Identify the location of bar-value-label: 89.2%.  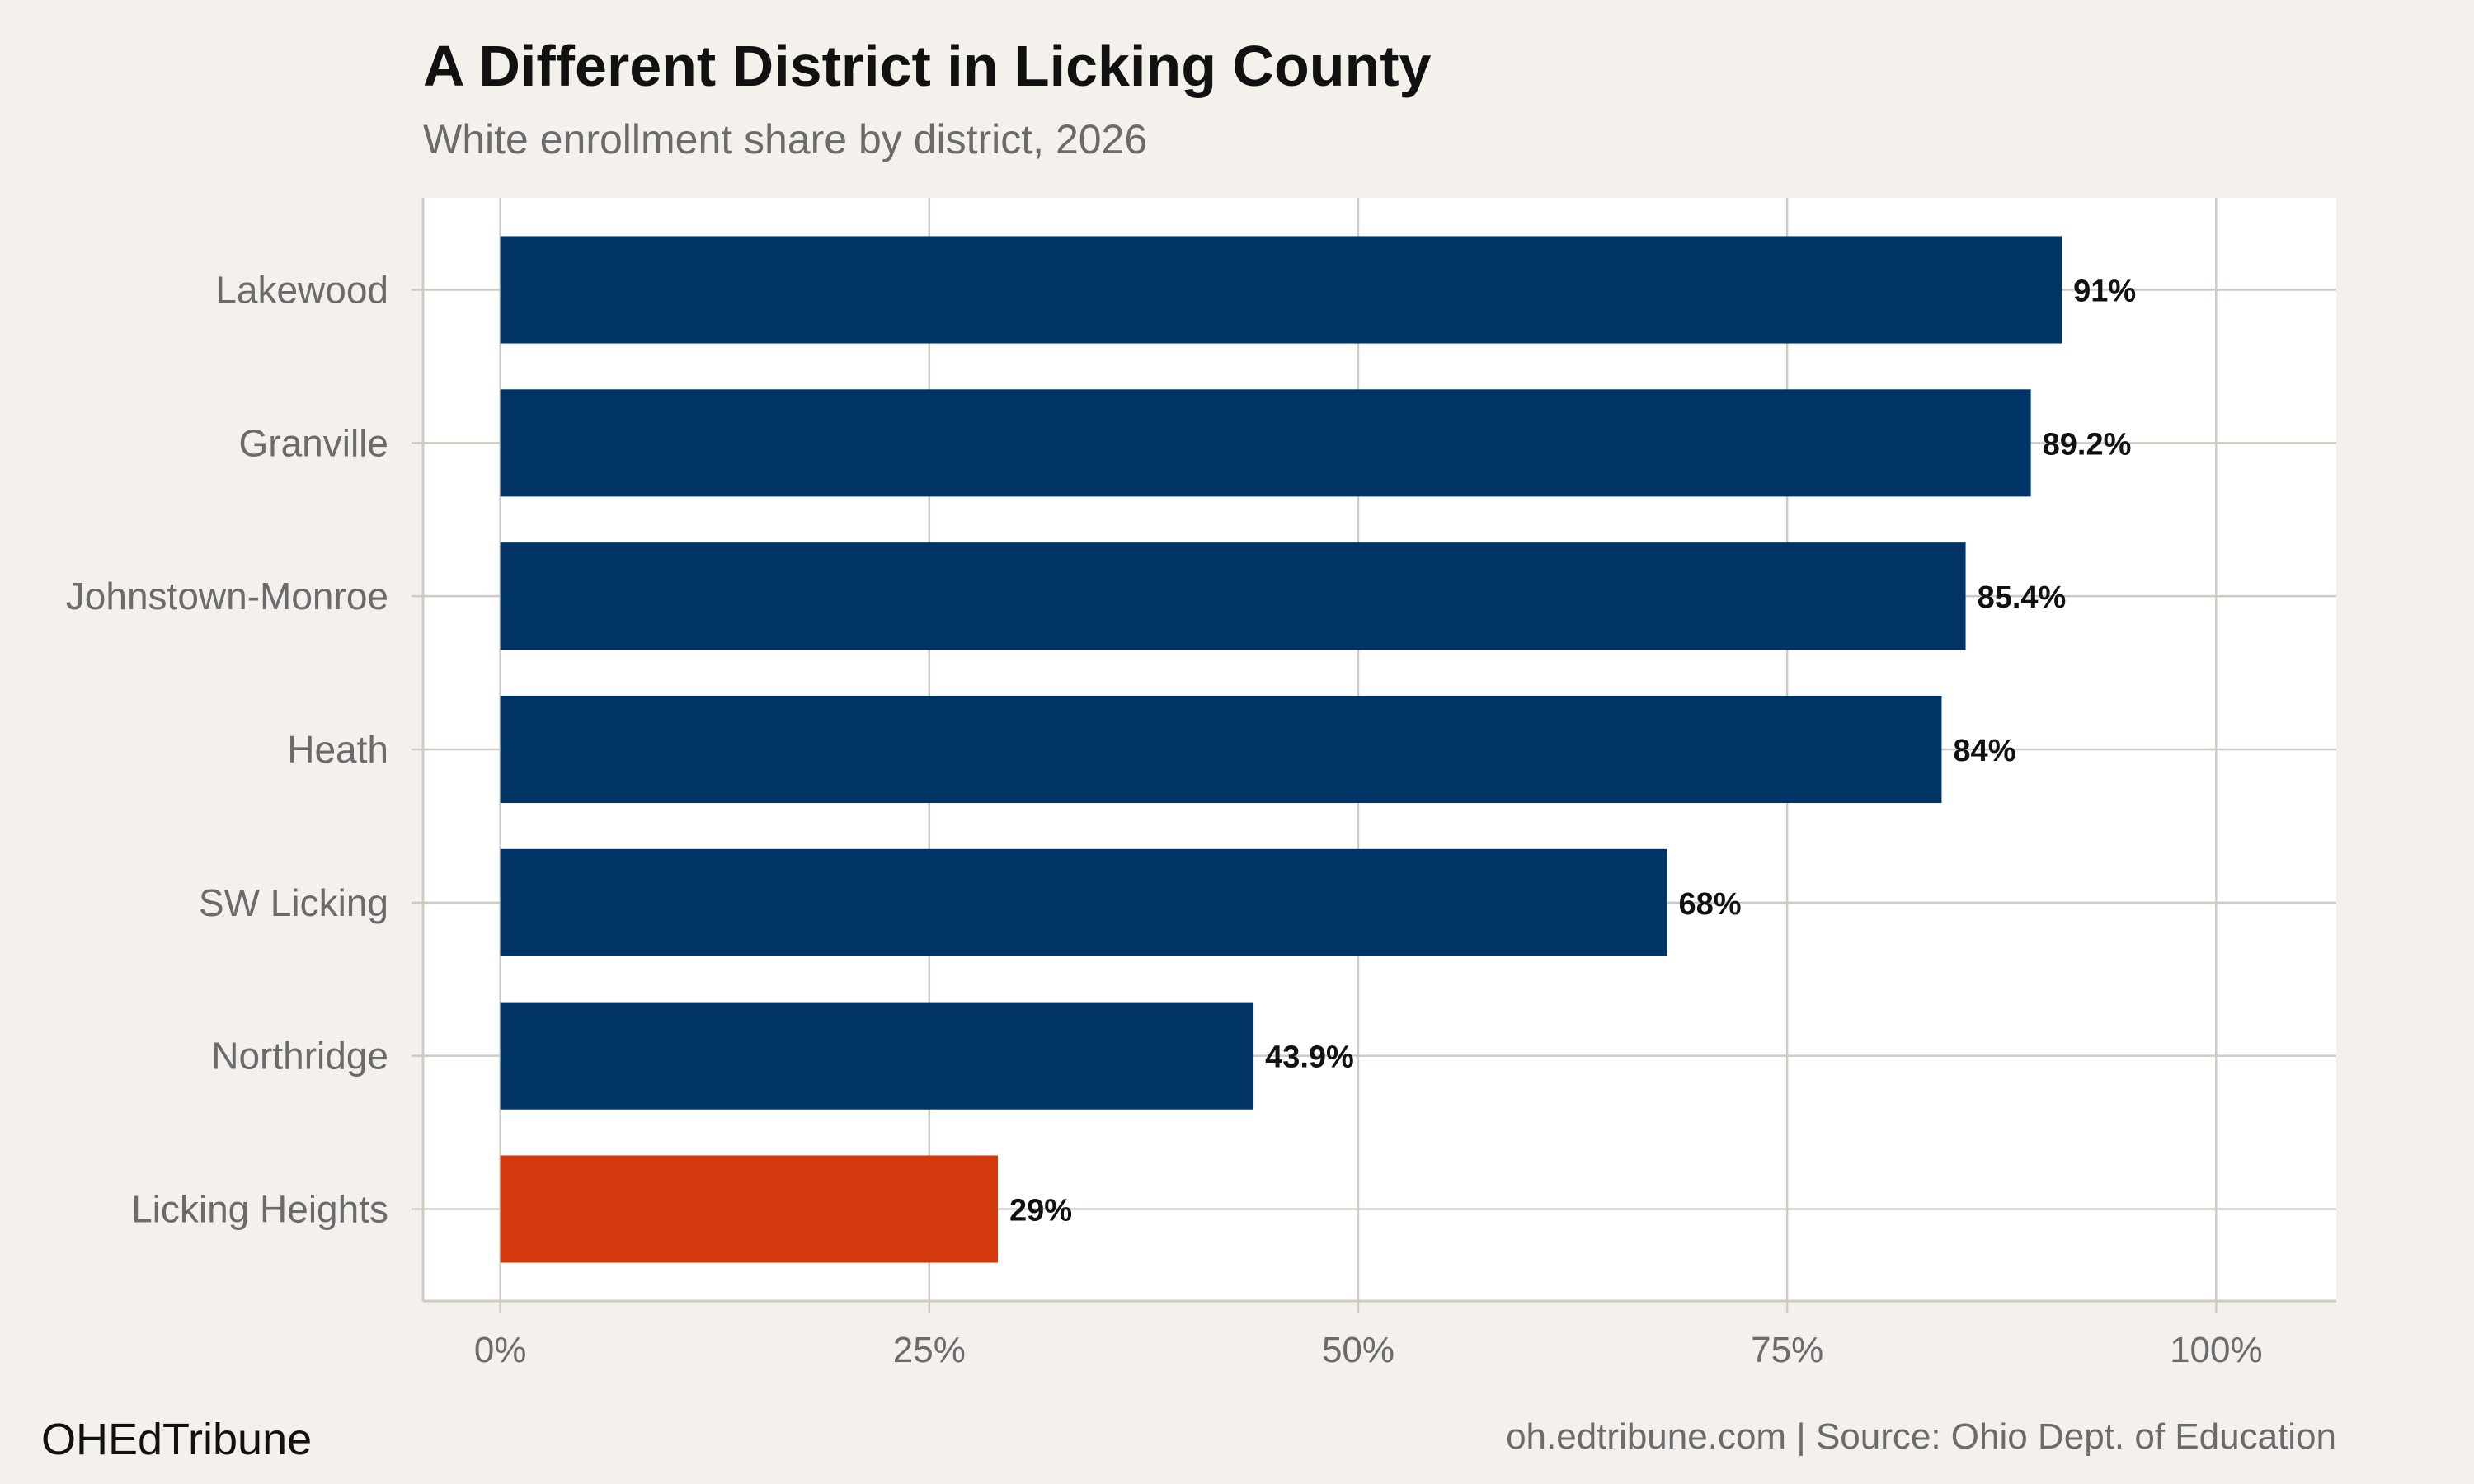
(2087, 445).